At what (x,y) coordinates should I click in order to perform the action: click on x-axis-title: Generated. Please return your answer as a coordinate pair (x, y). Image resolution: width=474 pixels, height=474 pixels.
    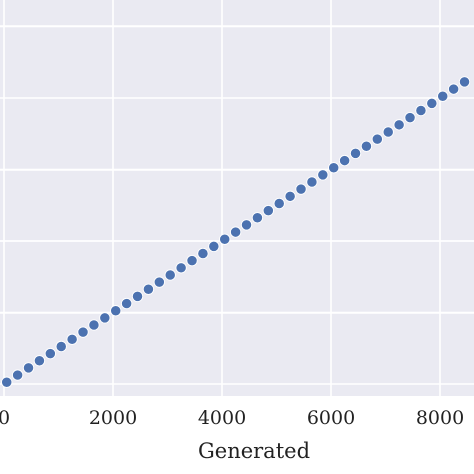
    Looking at the image, I should click on (254, 451).